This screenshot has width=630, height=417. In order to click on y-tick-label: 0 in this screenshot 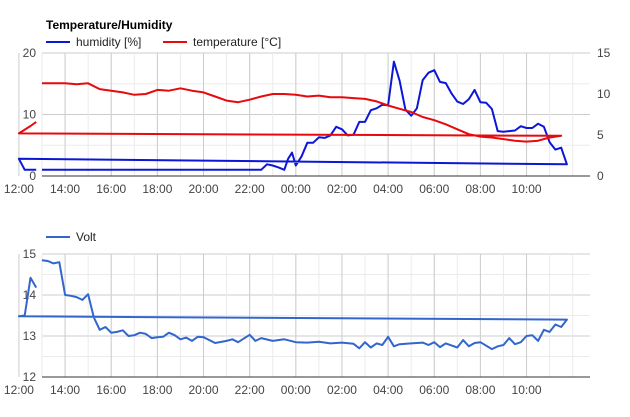, I will do `click(32, 176)`.